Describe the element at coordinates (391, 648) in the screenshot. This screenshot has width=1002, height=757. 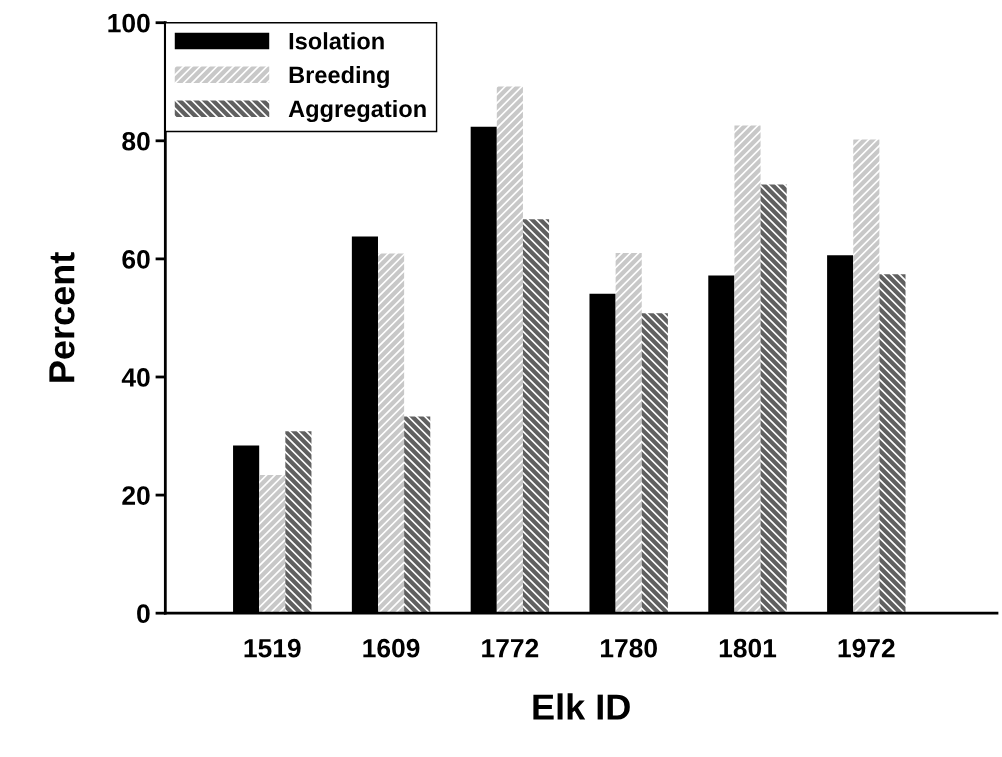
I see `x-tick-label: 1609` at that location.